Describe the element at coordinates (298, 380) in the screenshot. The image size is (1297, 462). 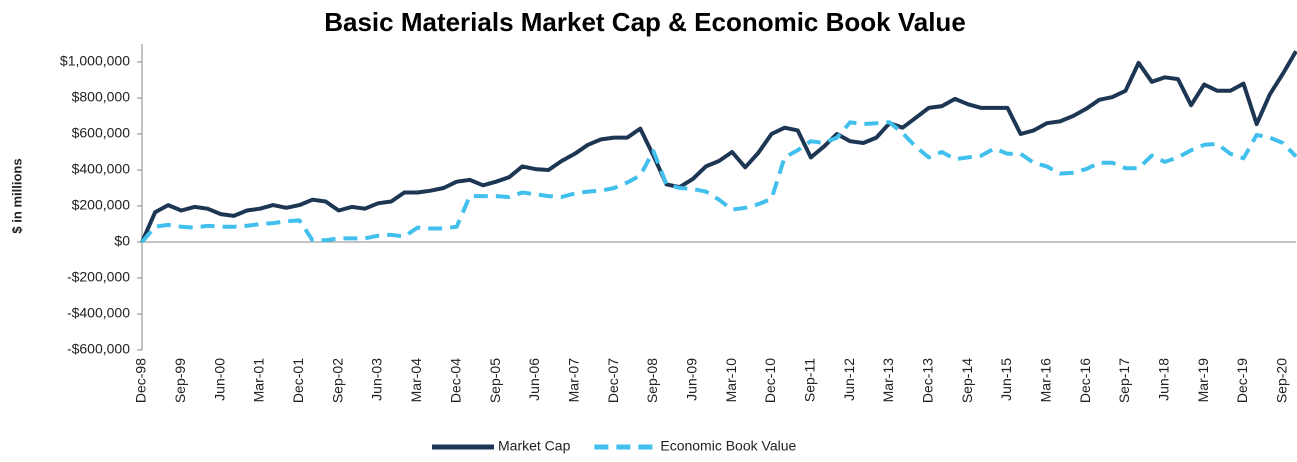
I see `x-tick-label: Dec-01` at that location.